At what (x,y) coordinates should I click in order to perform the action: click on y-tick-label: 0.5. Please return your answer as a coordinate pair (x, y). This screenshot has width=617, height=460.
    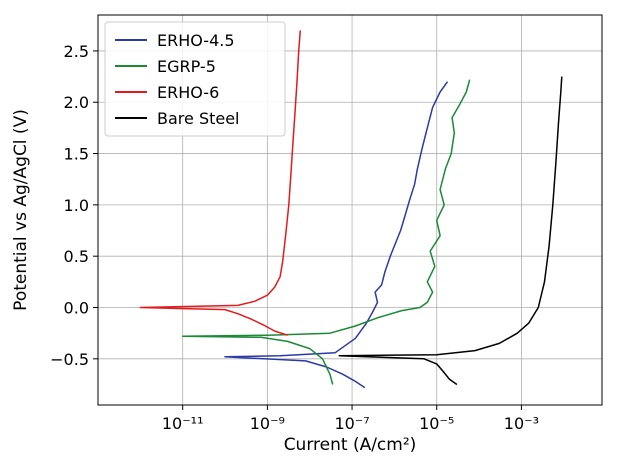
    Looking at the image, I should click on (76, 256).